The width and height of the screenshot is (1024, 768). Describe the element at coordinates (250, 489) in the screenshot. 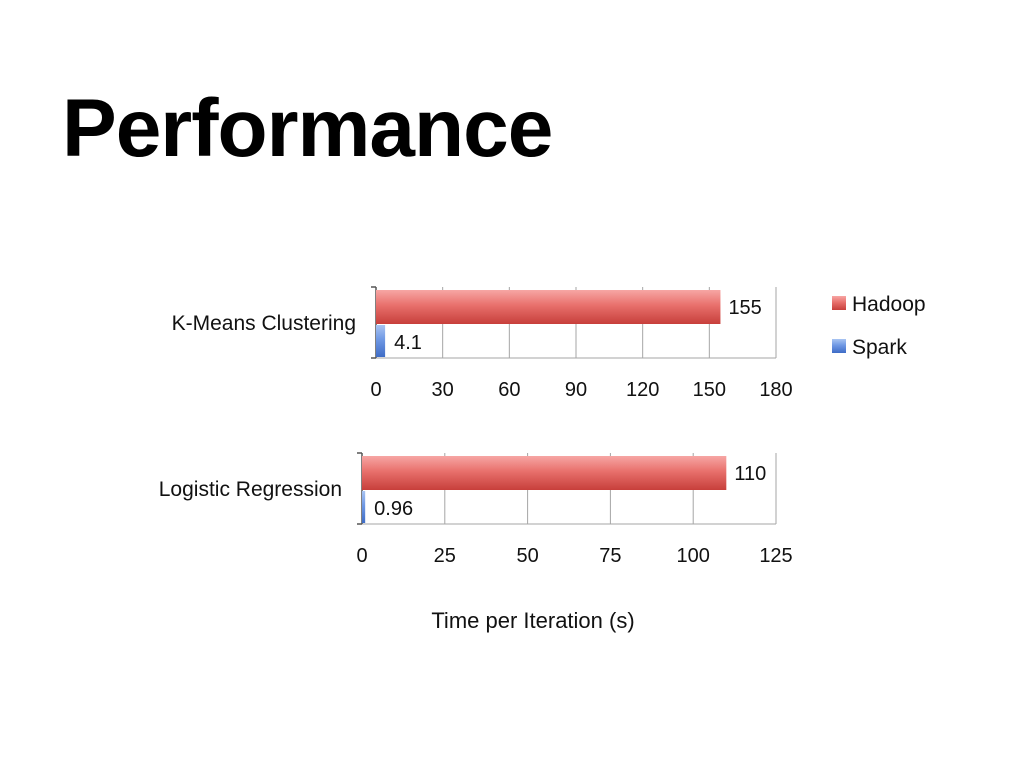

I see `category-label: Logistic Regression` at that location.